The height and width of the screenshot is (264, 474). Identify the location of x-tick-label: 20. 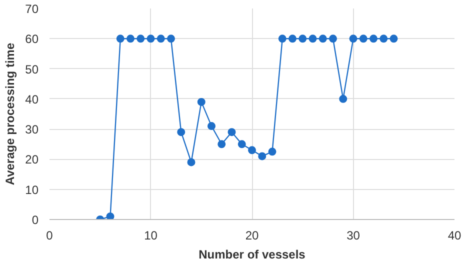
(252, 235).